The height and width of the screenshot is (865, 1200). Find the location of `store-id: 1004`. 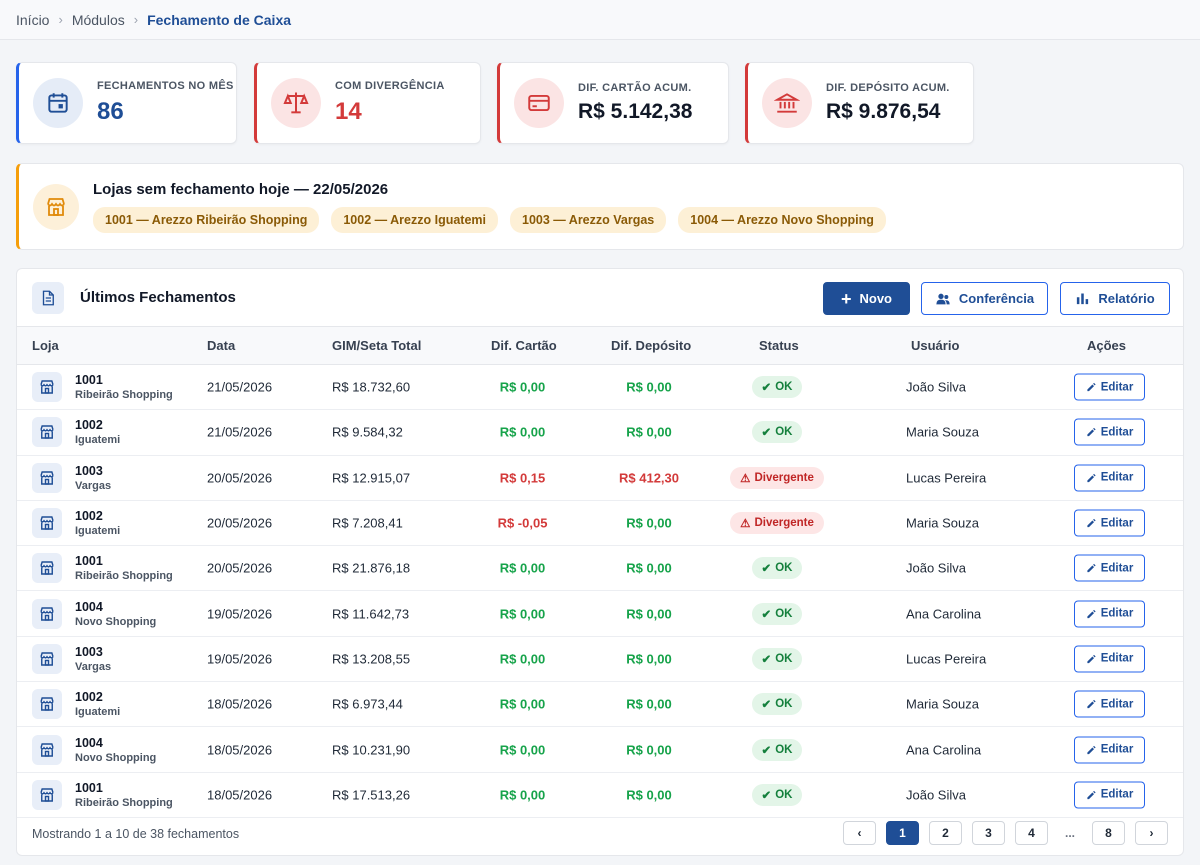

store-id: 1004 is located at coordinates (89, 742).